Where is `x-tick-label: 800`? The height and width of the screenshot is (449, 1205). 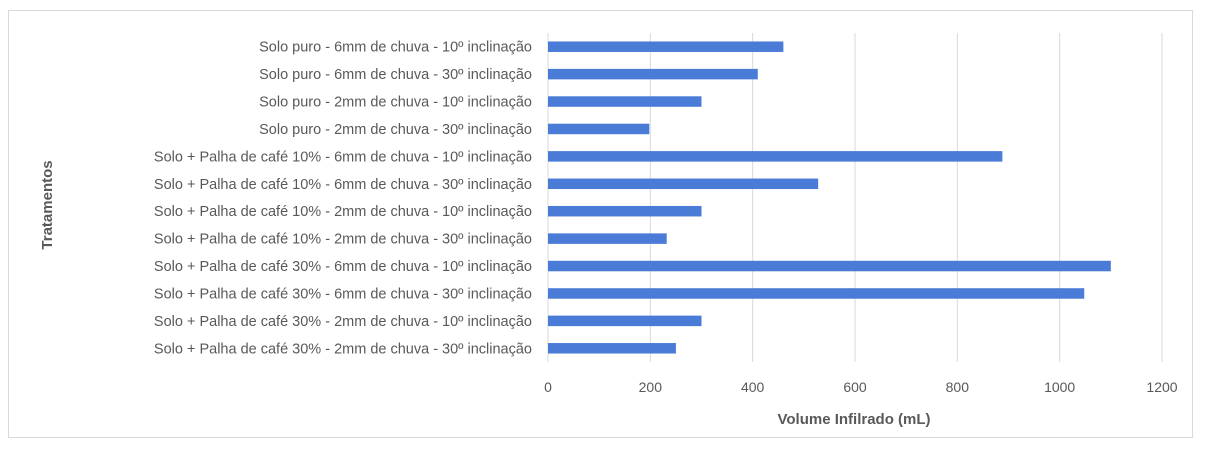 x-tick-label: 800 is located at coordinates (958, 387).